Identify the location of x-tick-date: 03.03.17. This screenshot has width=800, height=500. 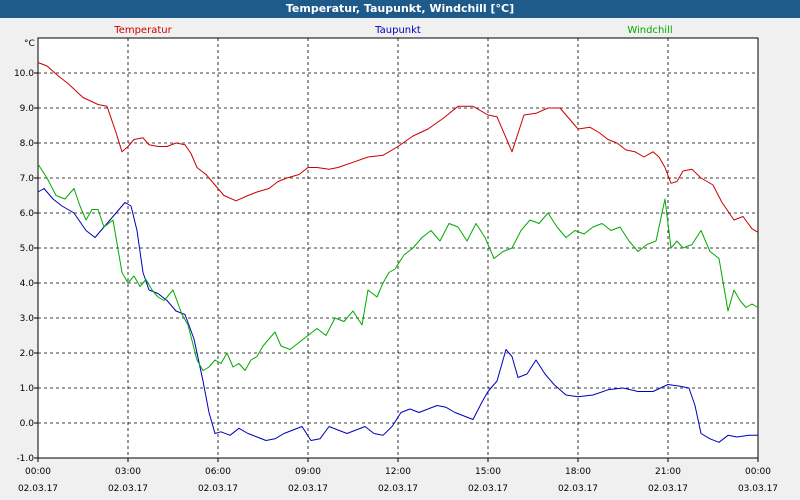
(758, 489).